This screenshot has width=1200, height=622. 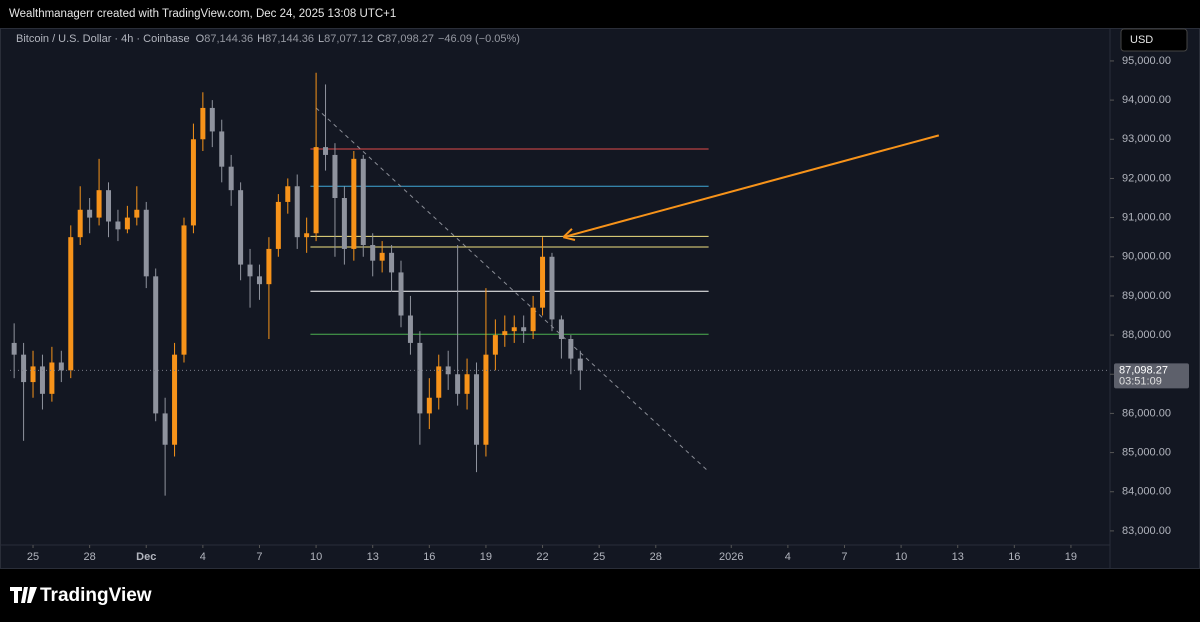 What do you see at coordinates (542, 557) in the screenshot?
I see `x-tick-label: 22` at bounding box center [542, 557].